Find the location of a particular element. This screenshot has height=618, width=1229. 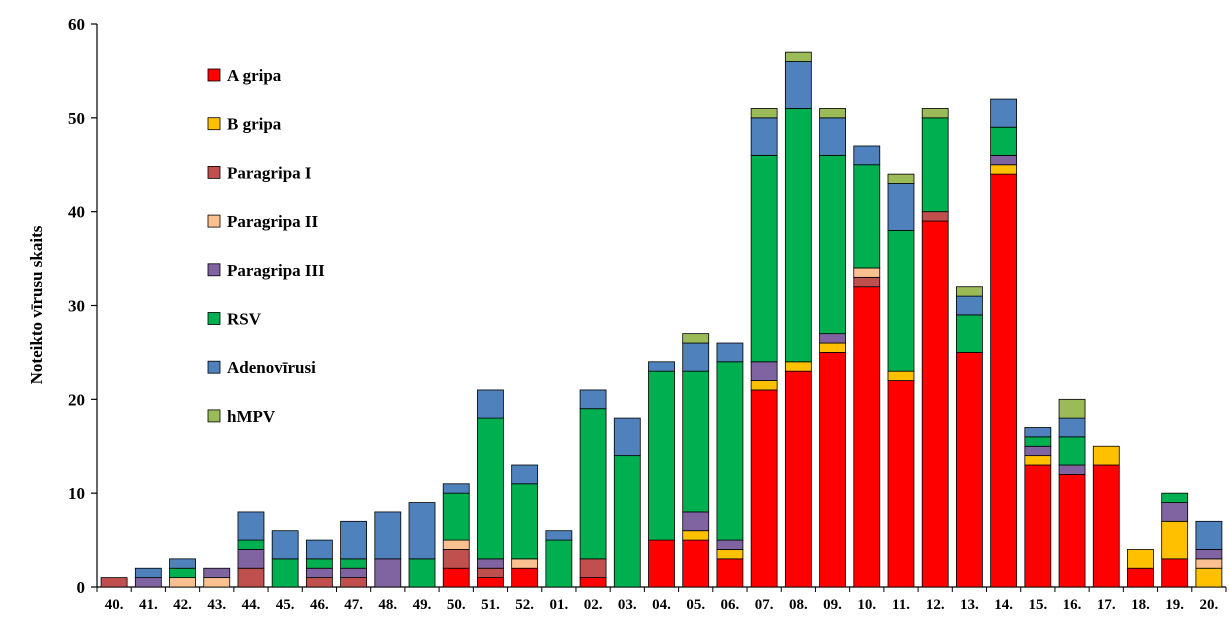

x-tick-label: 03. is located at coordinates (627, 605).